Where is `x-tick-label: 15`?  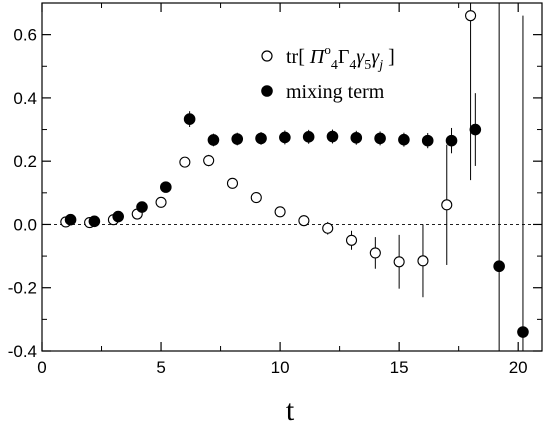
x-tick-label: 15 is located at coordinates (399, 367).